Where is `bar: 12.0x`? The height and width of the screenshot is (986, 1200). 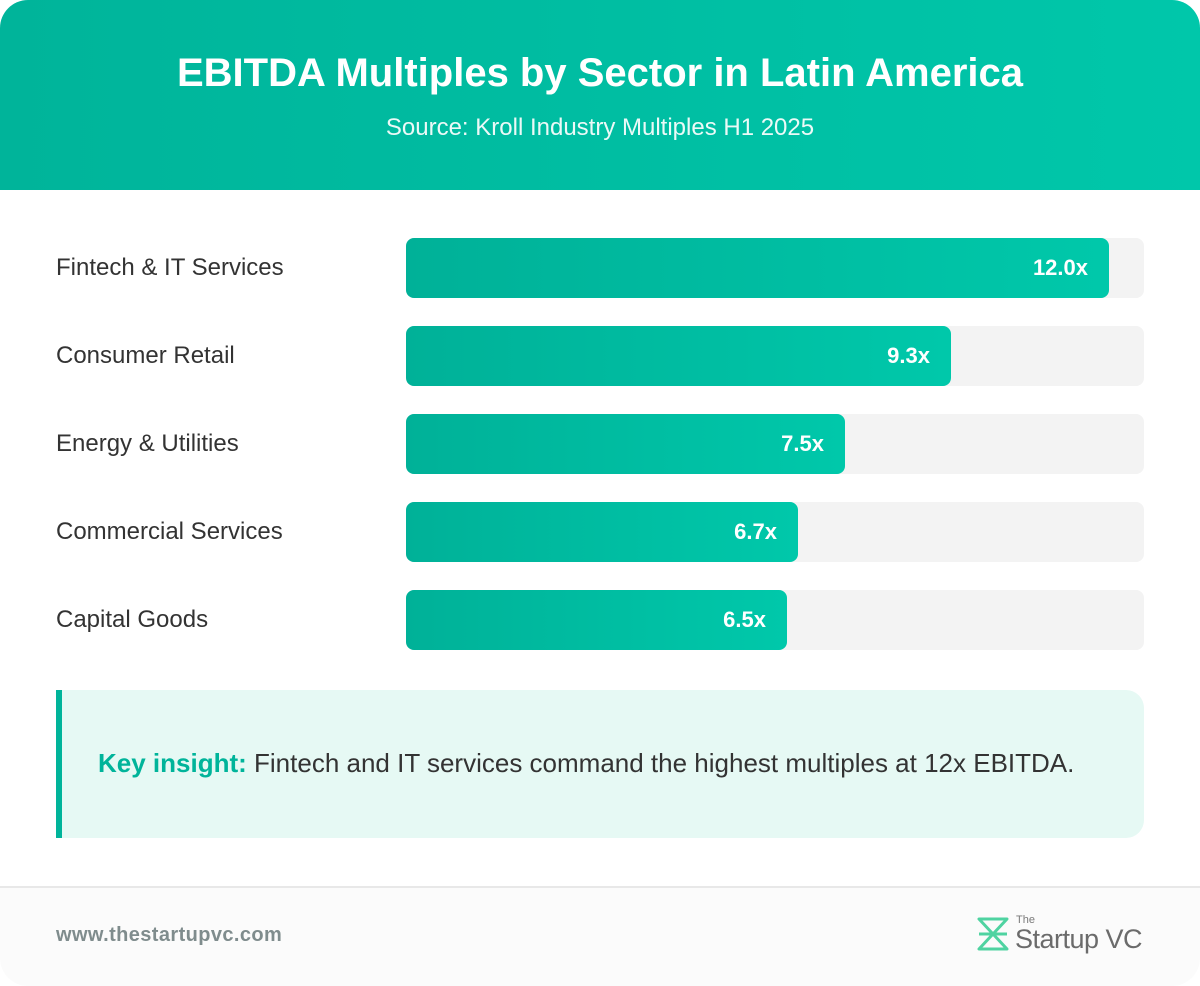
bar: 12.0x is located at coordinates (757, 268).